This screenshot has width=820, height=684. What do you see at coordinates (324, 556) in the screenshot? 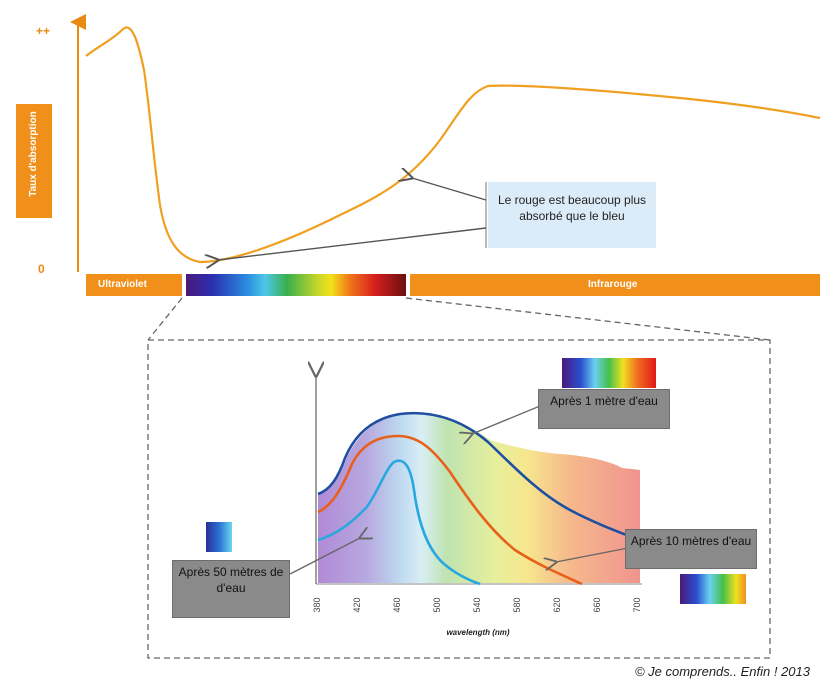
I see `arrow-50m` at bounding box center [324, 556].